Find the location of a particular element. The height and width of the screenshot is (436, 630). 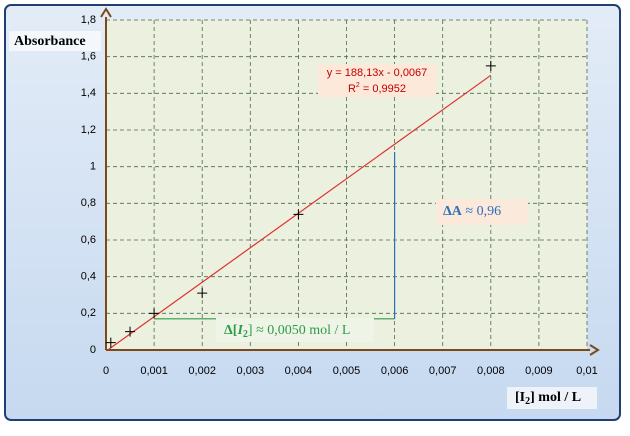

x-axis-label: [I2] mol / L is located at coordinates (548, 398).